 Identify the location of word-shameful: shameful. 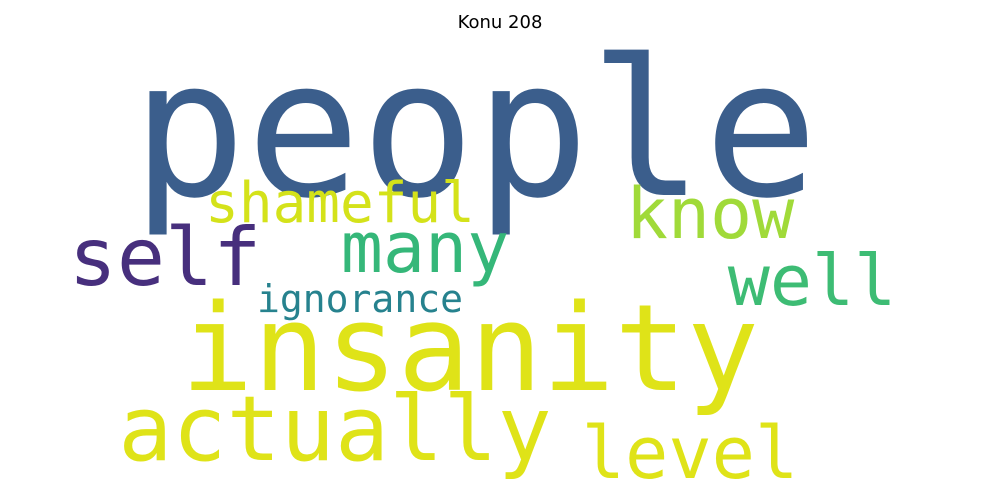
(340, 203).